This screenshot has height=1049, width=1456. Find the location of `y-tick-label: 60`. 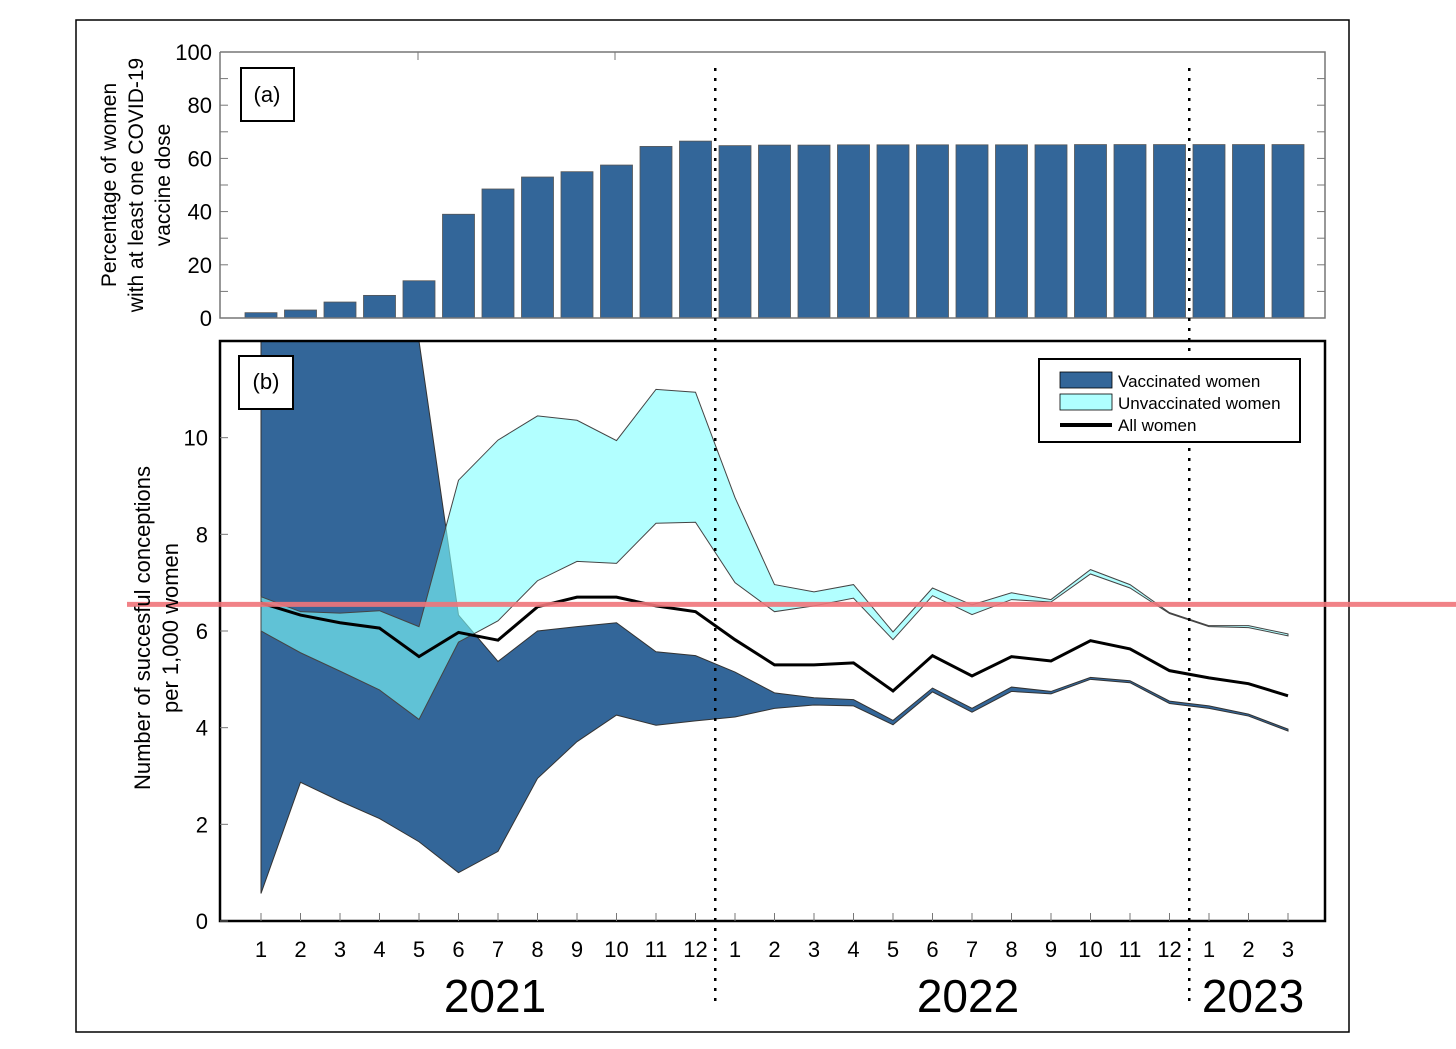

y-tick-label: 60 is located at coordinates (200, 158).